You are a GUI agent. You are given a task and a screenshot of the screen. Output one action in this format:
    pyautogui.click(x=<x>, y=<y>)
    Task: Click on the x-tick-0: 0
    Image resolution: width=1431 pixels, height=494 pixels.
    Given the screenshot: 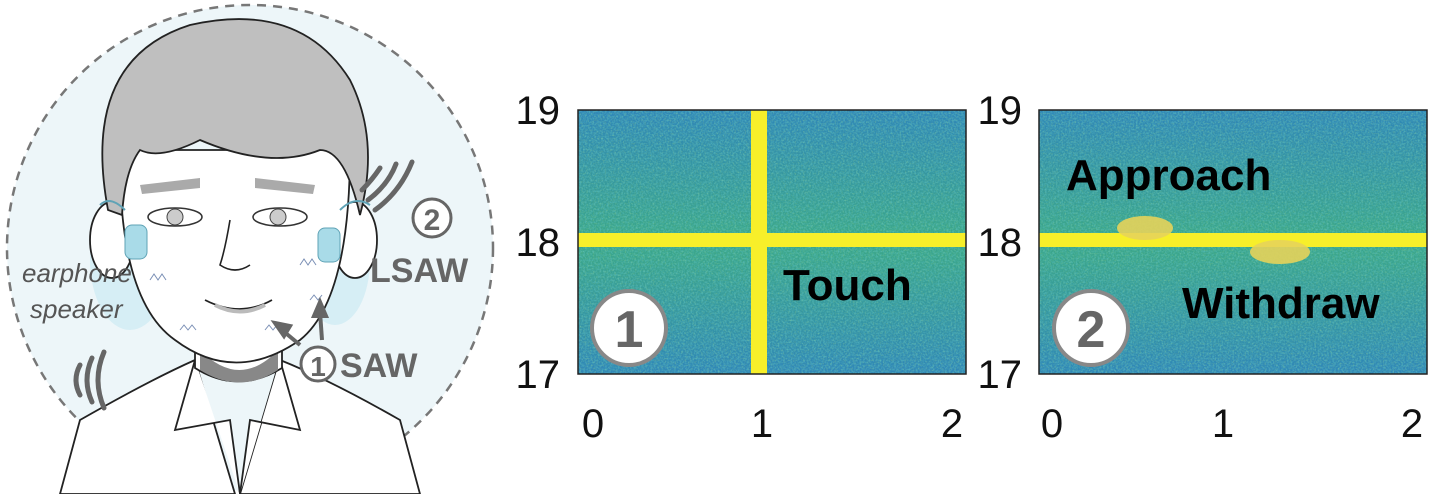 What is the action you would take?
    pyautogui.click(x=593, y=424)
    